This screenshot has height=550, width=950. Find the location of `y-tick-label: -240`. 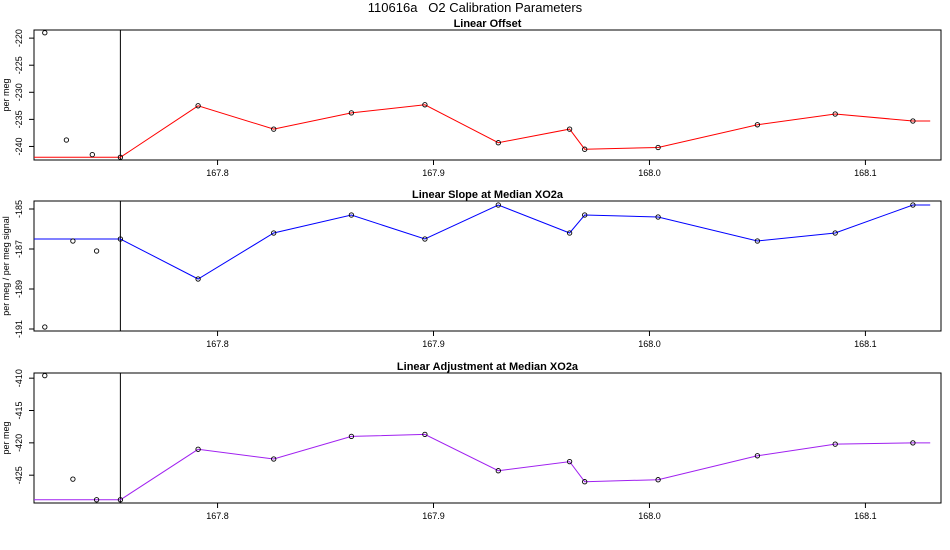

y-tick-label: -240 is located at coordinates (19, 146).